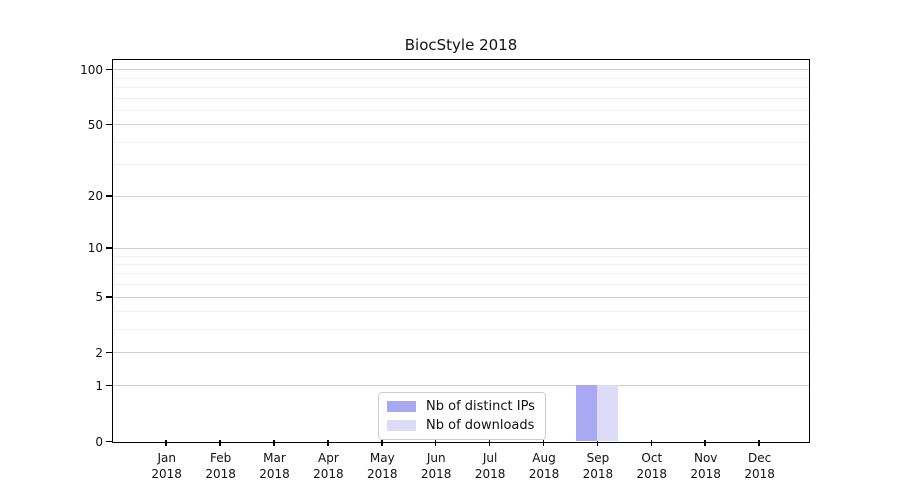 The width and height of the screenshot is (900, 500). I want to click on x-tick-month: Mar, so click(274, 458).